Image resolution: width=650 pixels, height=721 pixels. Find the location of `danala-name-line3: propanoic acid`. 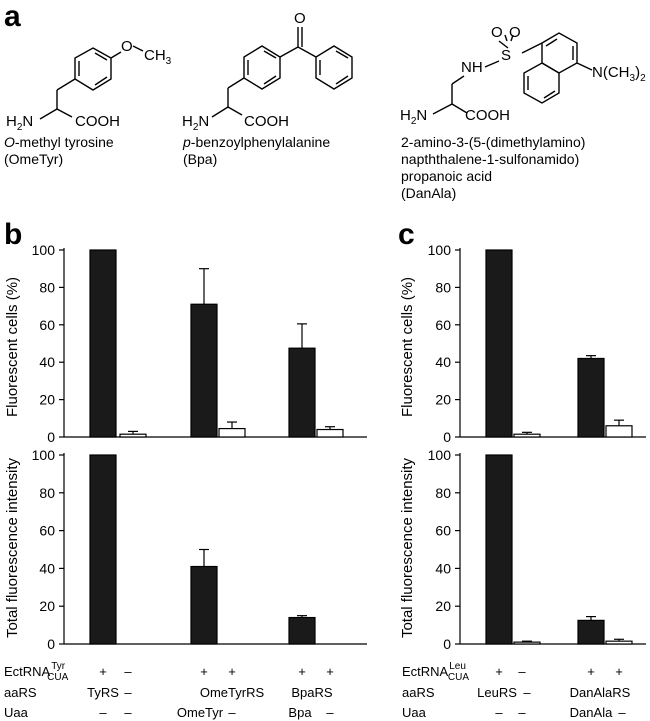

danala-name-line3: propanoic acid is located at coordinates (446, 176).